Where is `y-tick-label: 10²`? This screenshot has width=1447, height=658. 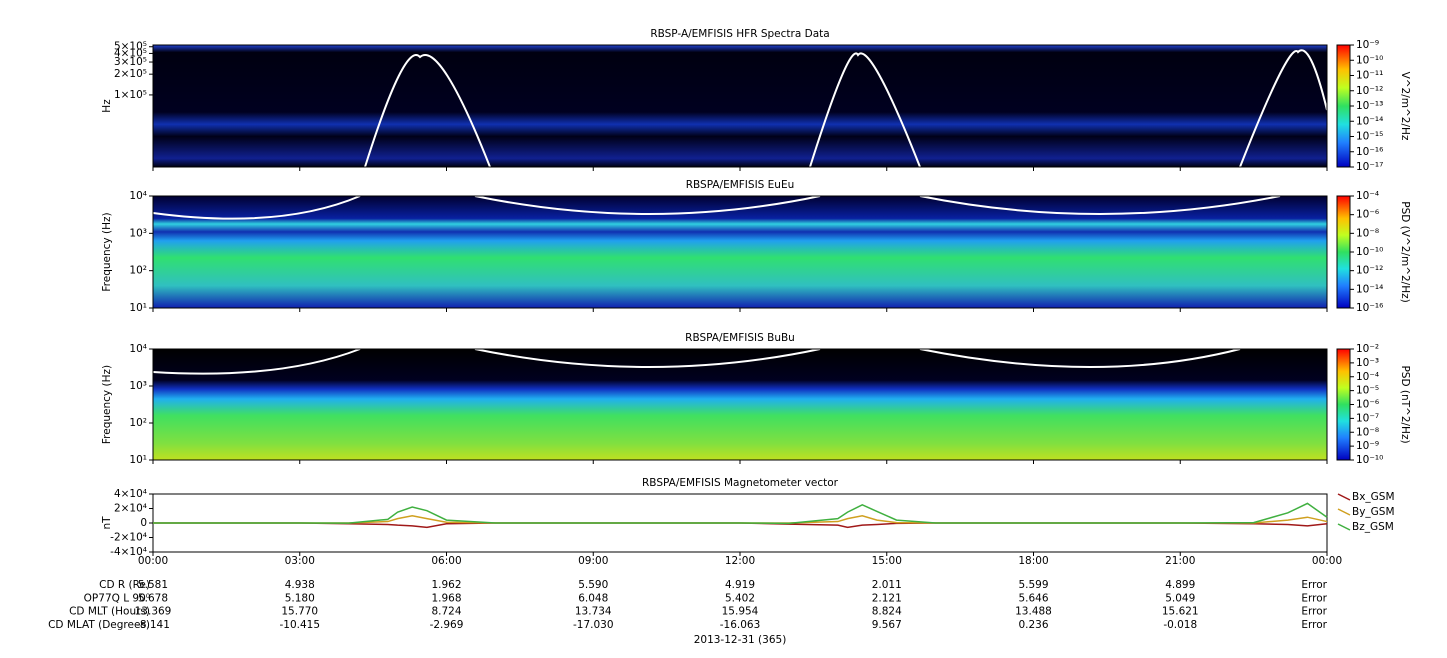
y-tick-label: 10² is located at coordinates (138, 423).